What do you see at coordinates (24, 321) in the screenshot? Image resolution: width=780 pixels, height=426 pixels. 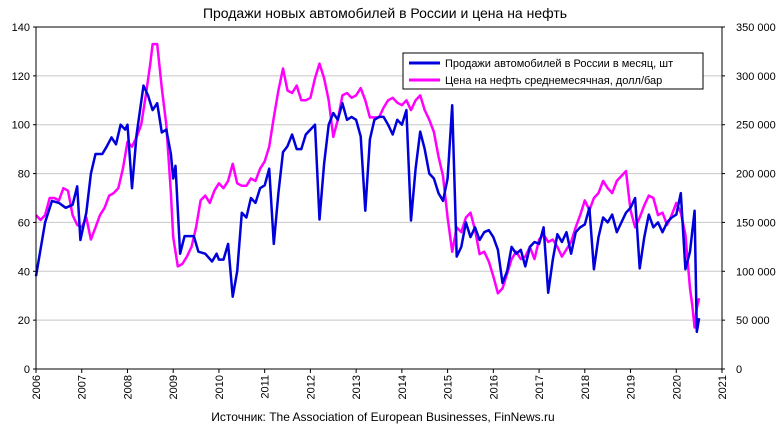 I see `y-left-tick-label: 20` at bounding box center [24, 321].